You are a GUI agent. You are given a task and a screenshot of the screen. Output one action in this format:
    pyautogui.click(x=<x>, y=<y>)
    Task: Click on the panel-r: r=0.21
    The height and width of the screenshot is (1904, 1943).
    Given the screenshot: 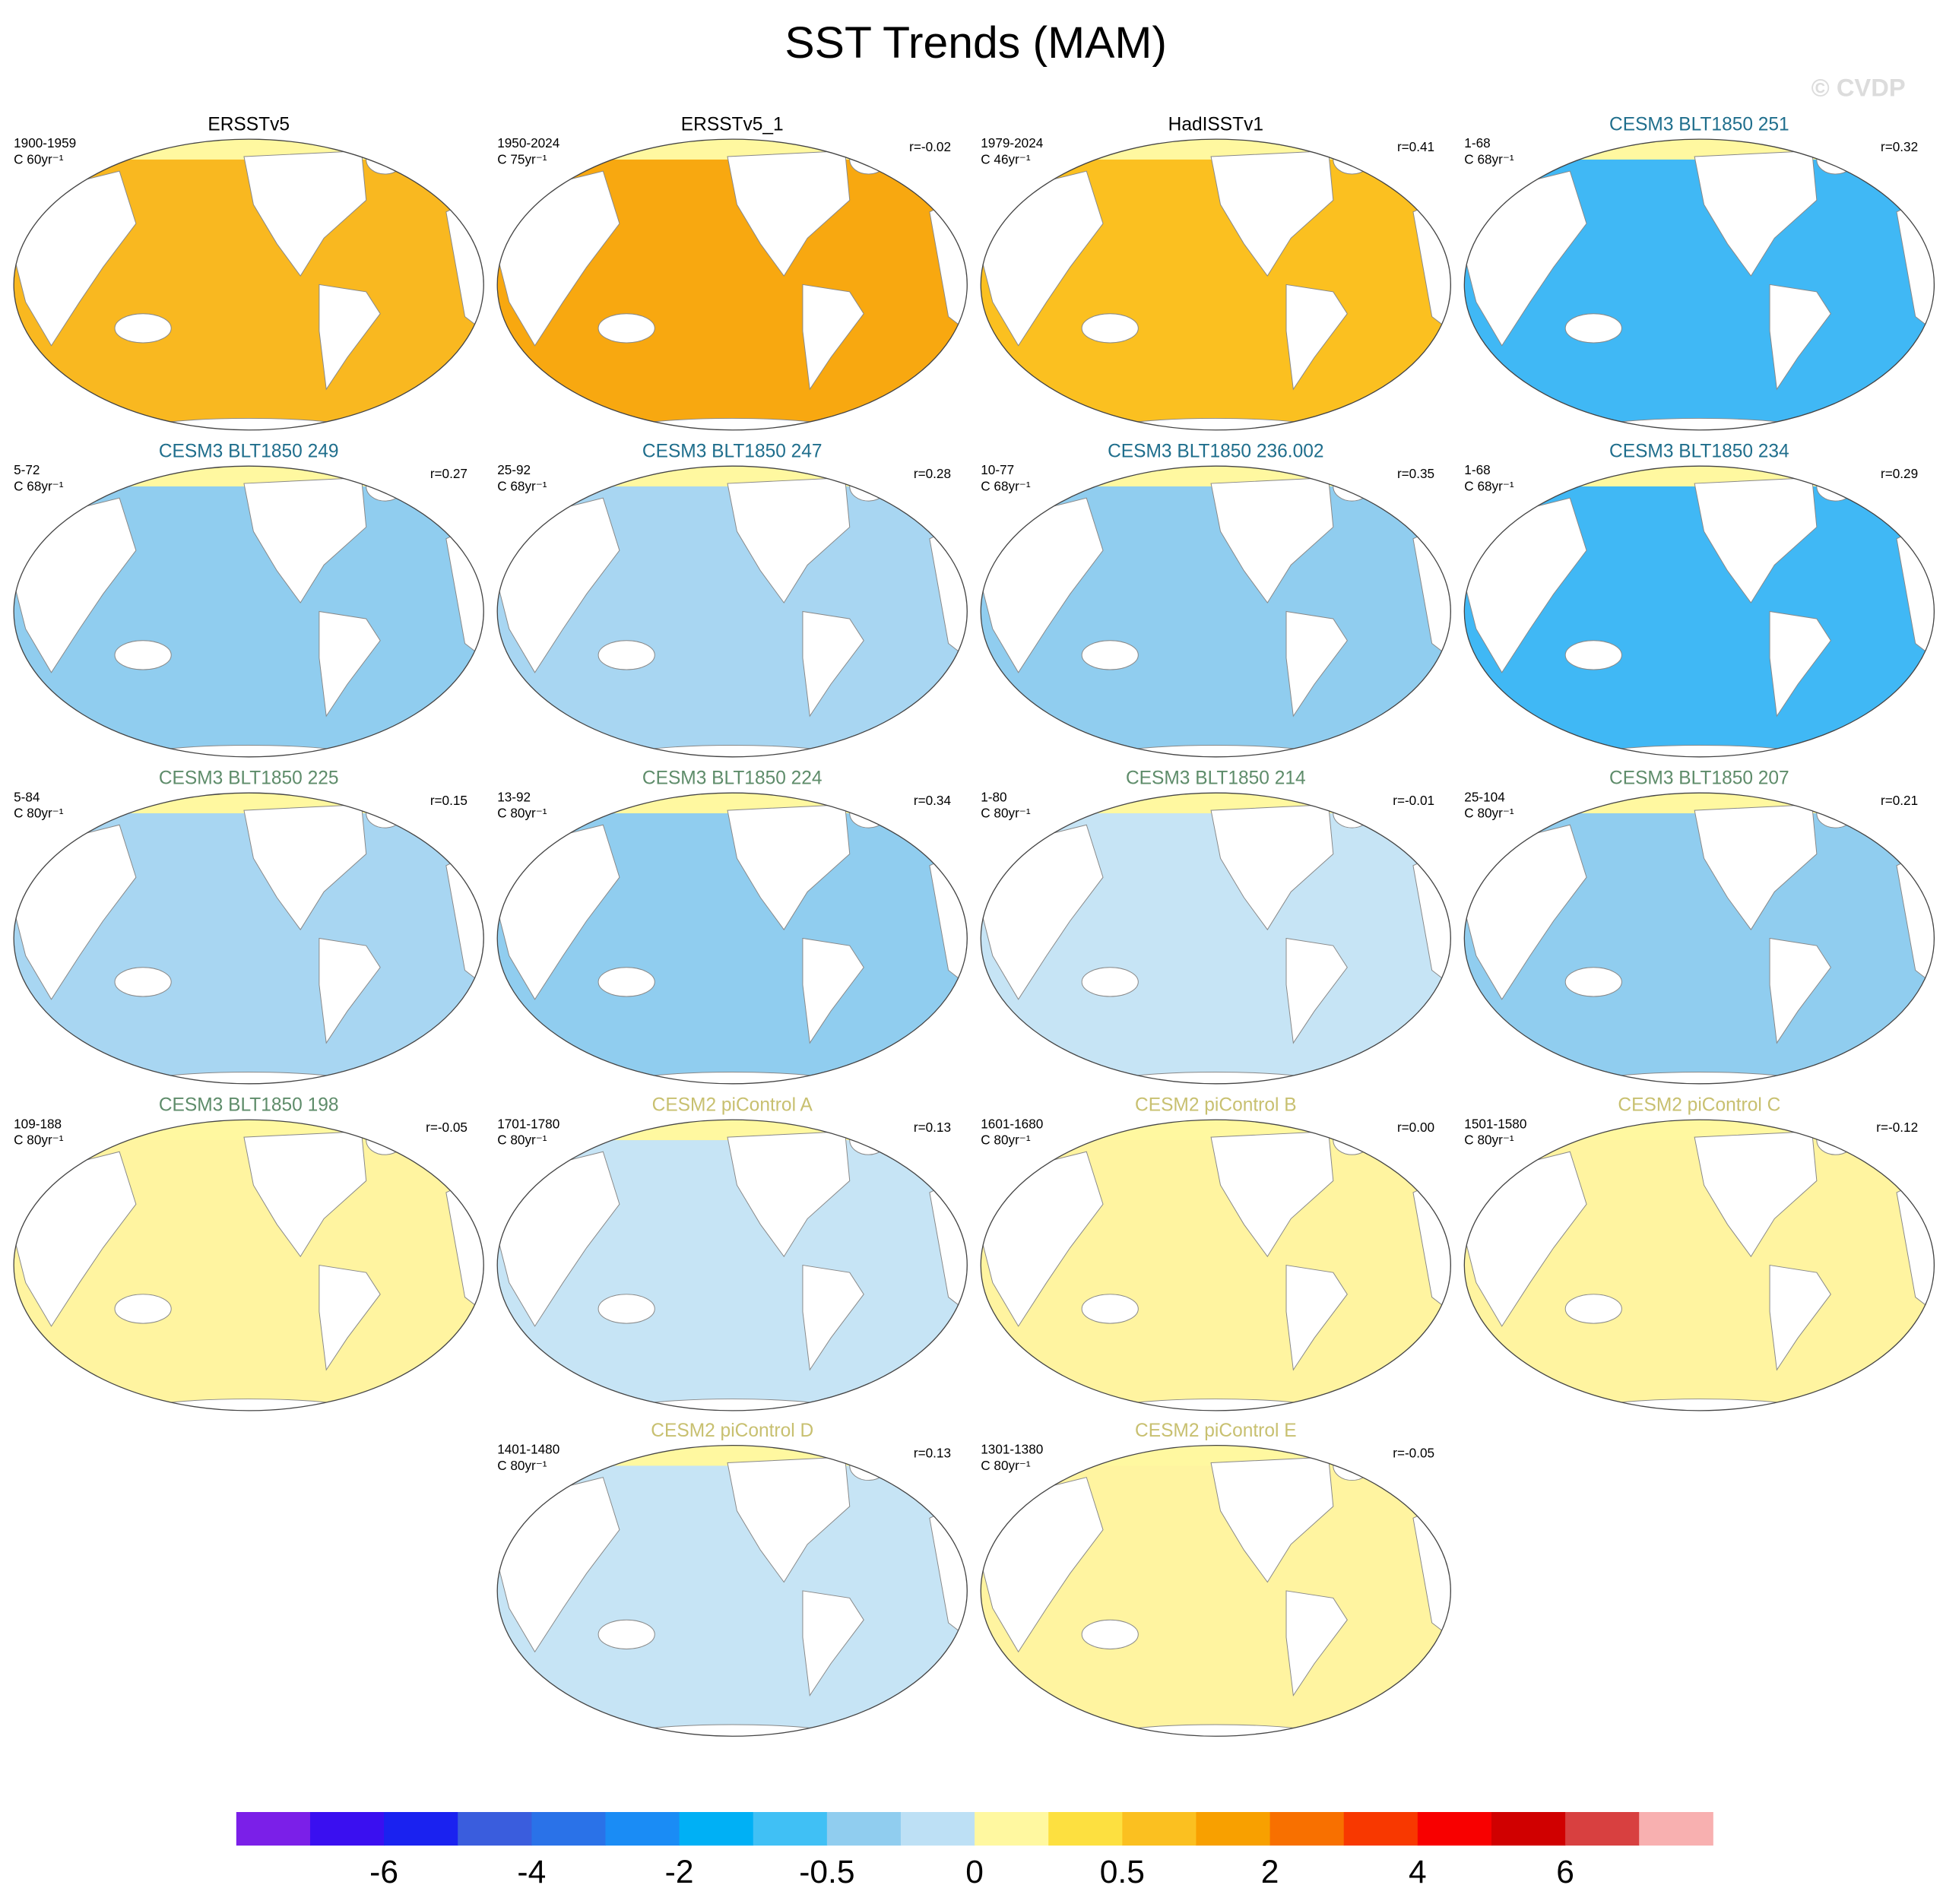 What is the action you would take?
    pyautogui.click(x=1899, y=800)
    